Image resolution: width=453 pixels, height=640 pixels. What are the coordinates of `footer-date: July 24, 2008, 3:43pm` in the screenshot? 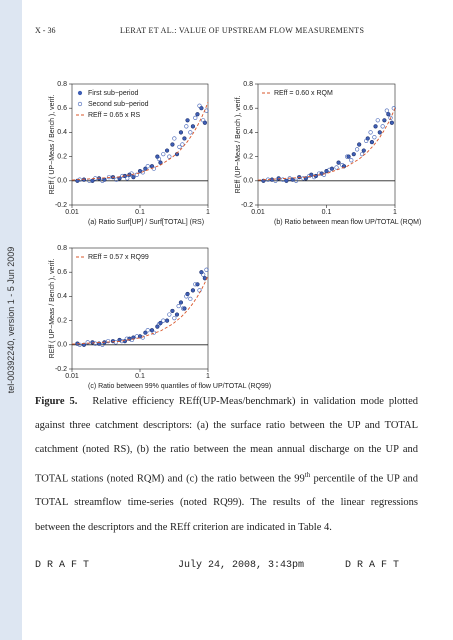 It's located at (241, 565).